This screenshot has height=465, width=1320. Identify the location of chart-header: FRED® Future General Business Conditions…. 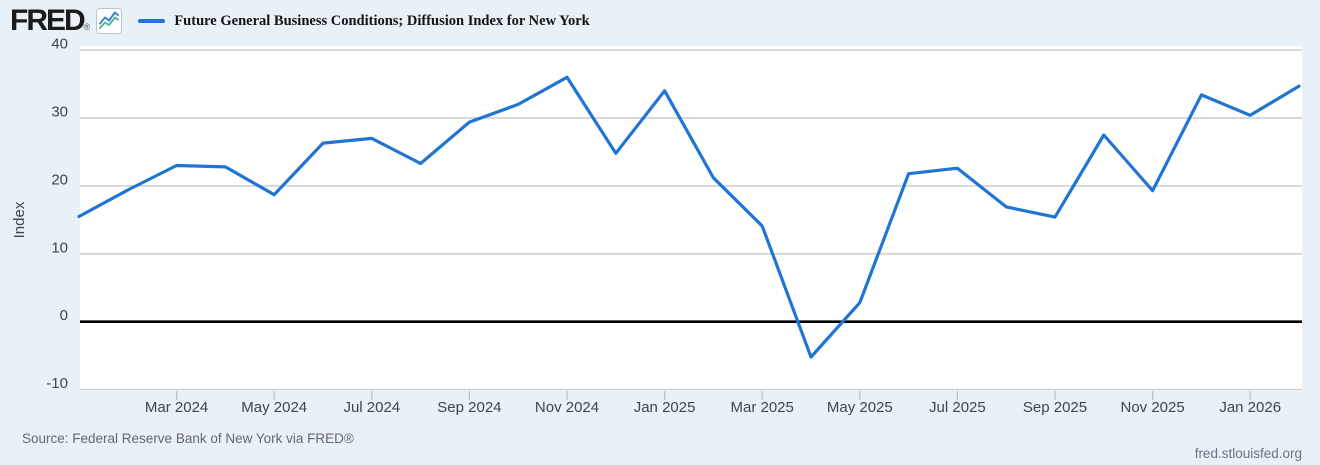
(300, 21).